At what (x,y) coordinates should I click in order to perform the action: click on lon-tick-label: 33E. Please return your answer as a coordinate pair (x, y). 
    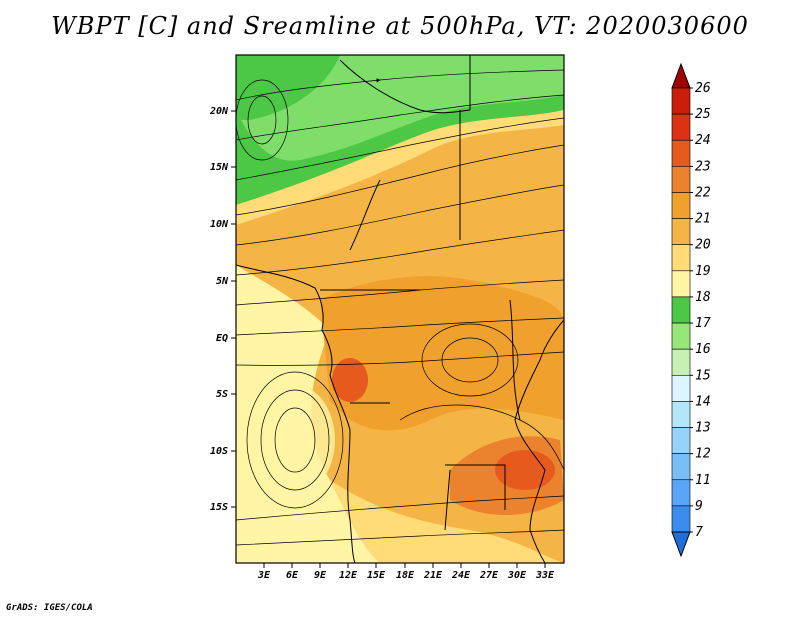
    Looking at the image, I should click on (545, 575).